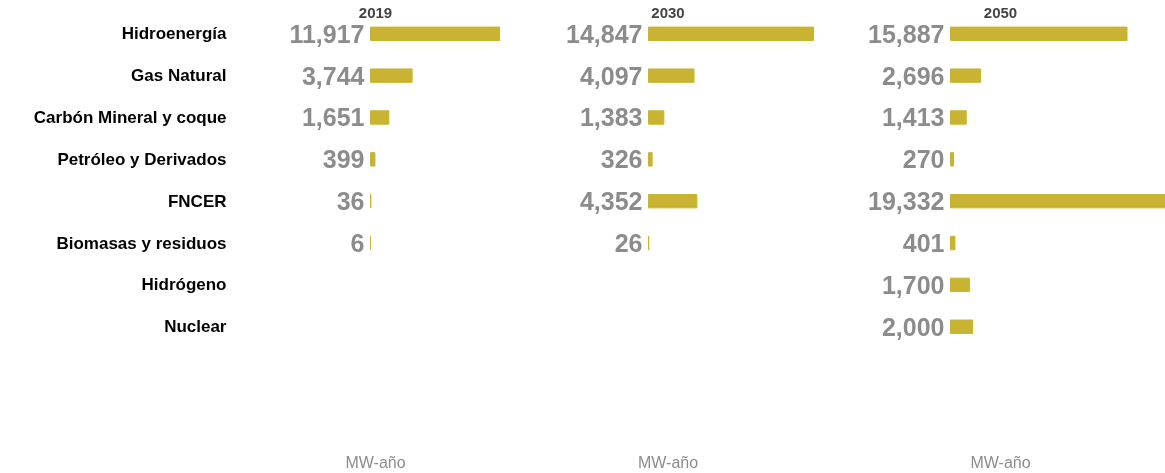 The width and height of the screenshot is (1165, 473). Describe the element at coordinates (142, 159) in the screenshot. I see `y-tick-label: Petróleo y Derivados` at that location.